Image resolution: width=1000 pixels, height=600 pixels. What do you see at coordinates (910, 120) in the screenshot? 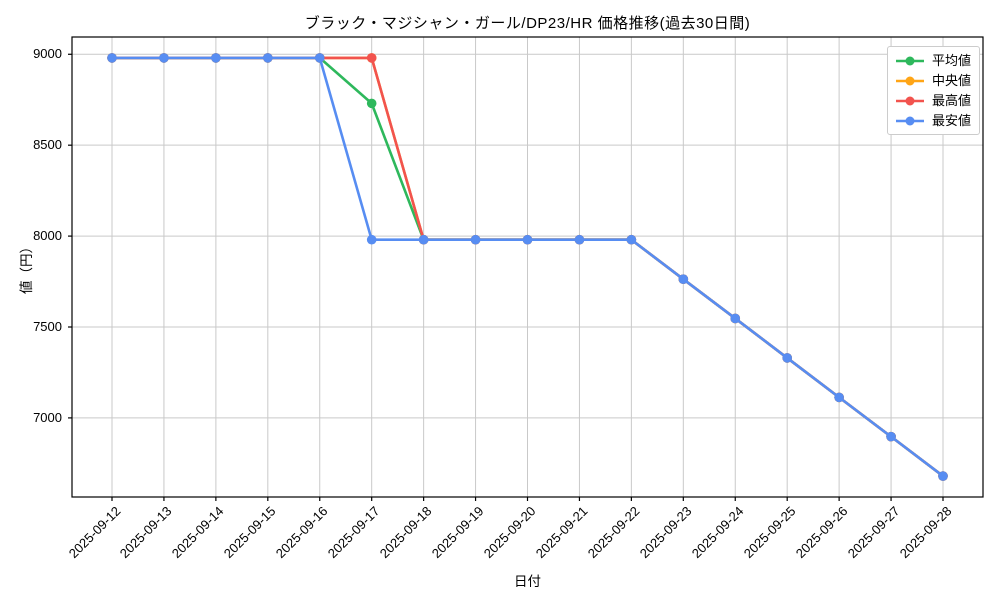
I see `legend-marker-min` at bounding box center [910, 120].